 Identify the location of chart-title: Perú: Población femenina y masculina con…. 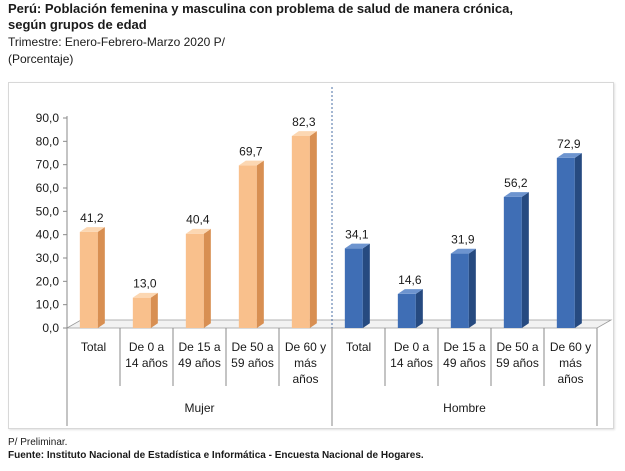
(260, 16).